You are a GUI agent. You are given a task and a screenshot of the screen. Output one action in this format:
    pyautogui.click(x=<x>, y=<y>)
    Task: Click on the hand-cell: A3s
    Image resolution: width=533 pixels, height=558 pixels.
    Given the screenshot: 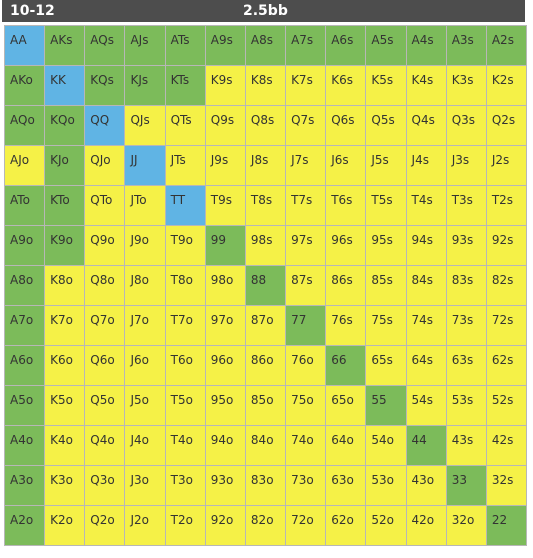 What is the action you would take?
    pyautogui.click(x=466, y=46)
    